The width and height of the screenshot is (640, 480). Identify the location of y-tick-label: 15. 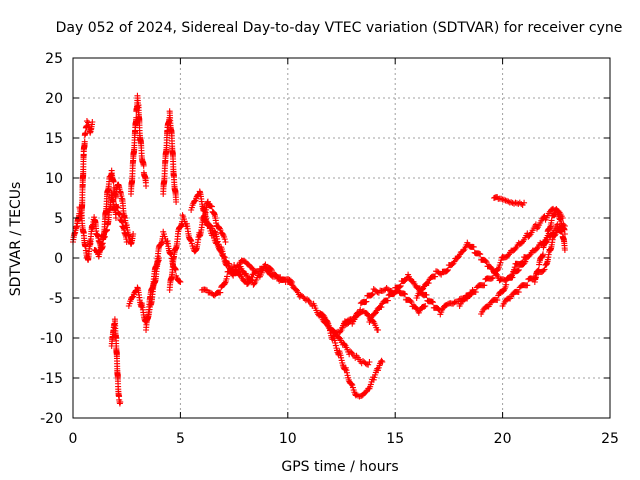
(54, 139).